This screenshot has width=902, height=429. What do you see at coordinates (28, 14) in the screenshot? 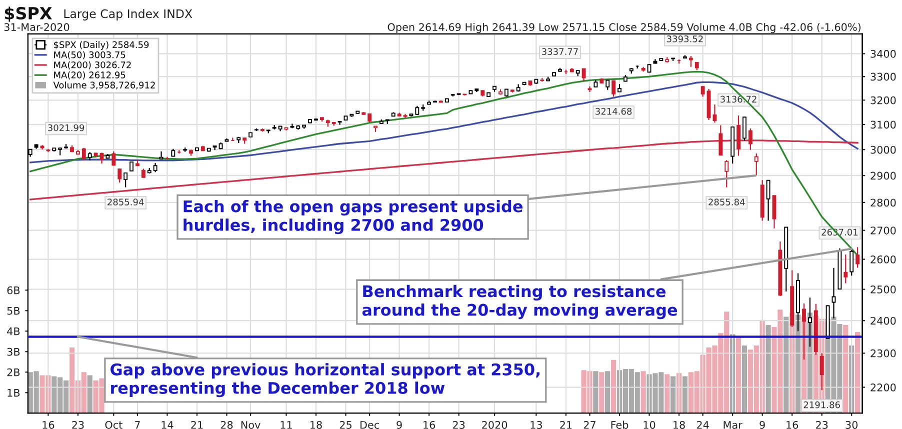
I see `chart-title: $SPX` at bounding box center [28, 14].